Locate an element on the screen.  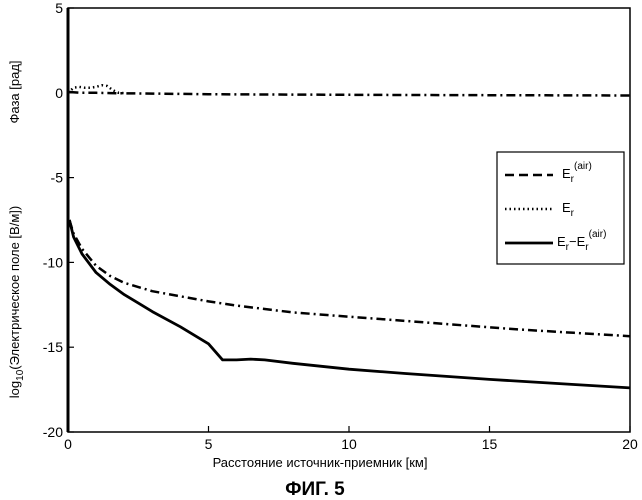
y-axis-label-log: log is located at coordinates (14, 389).